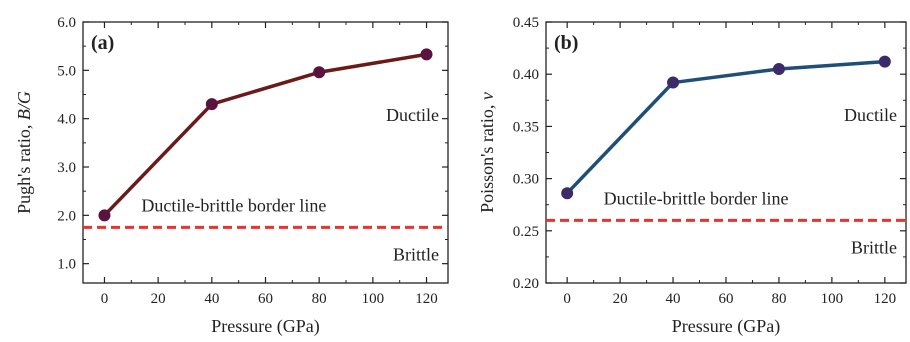 The image size is (910, 342). What do you see at coordinates (66, 216) in the screenshot?
I see `panel-a-ytick-label: 2.0` at bounding box center [66, 216].